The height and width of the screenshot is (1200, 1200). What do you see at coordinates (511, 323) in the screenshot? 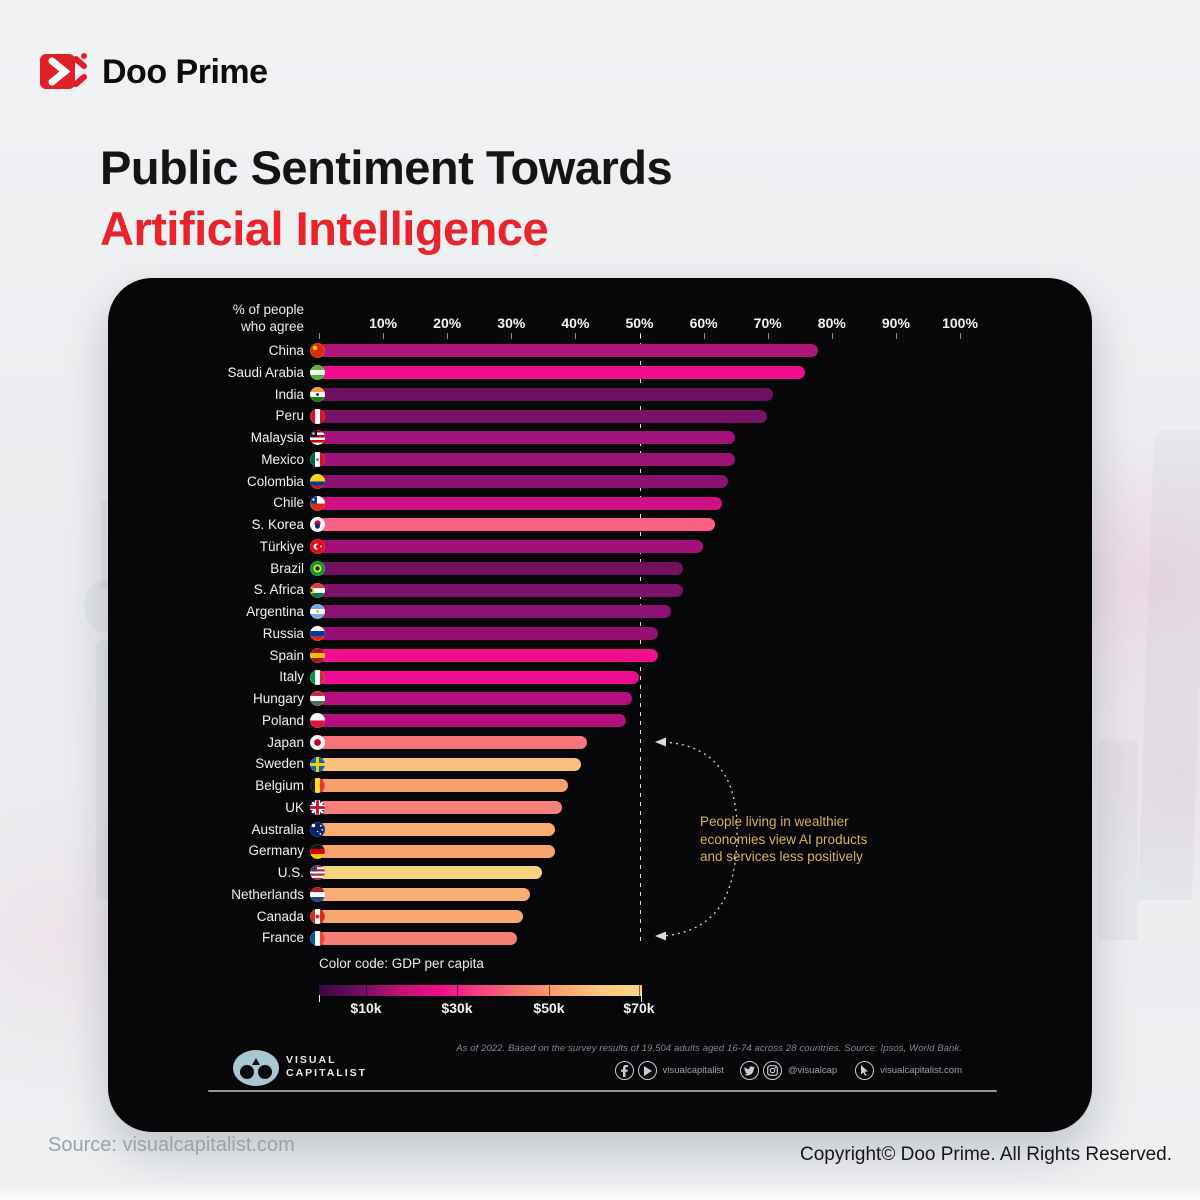
I see `x-axis-tick-label: 30%` at bounding box center [511, 323].